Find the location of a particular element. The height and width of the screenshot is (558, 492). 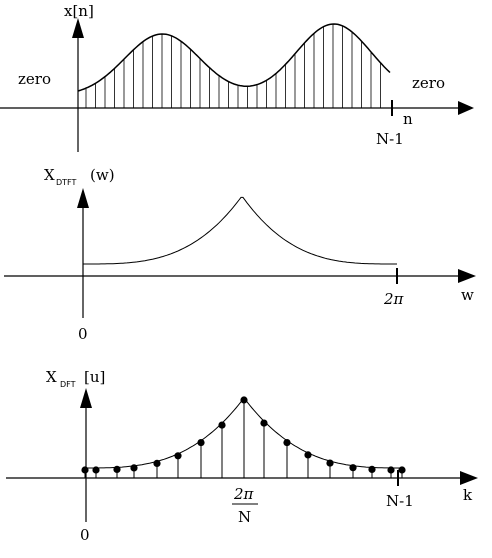

signal-y-label: x[n] is located at coordinates (79, 11).